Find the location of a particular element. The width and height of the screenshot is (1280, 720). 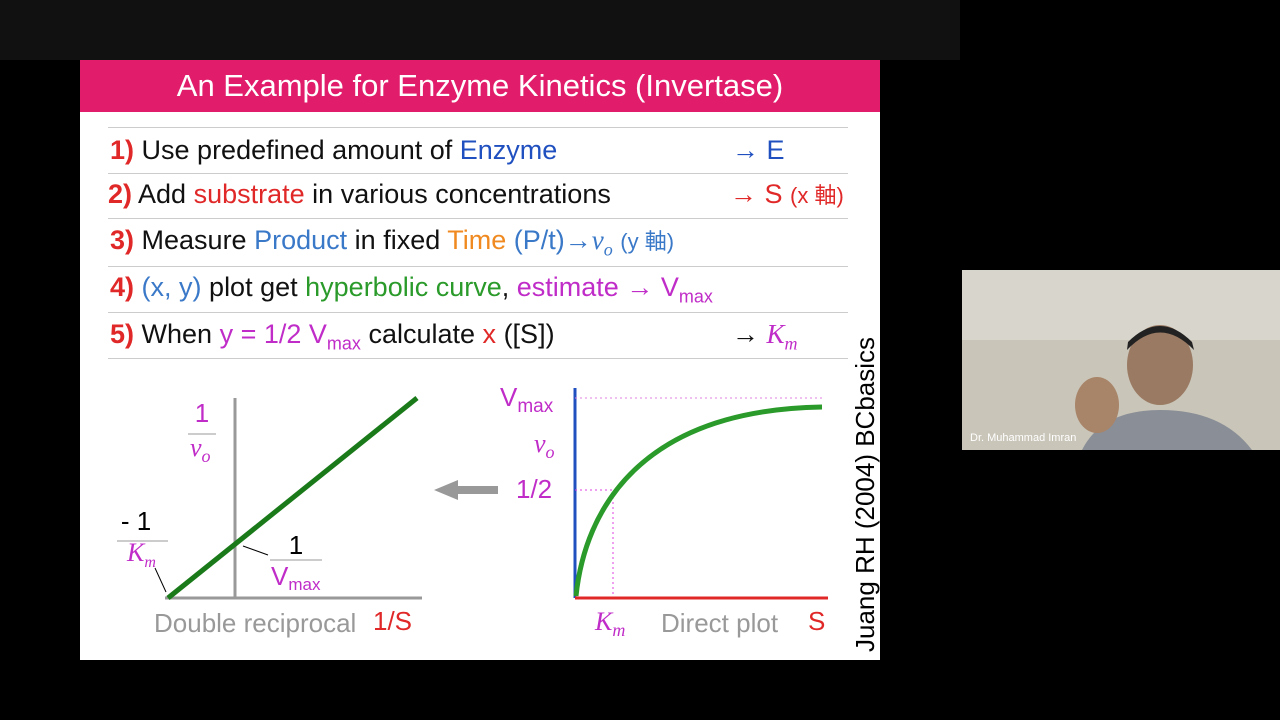

text: in fixed is located at coordinates (397, 240).